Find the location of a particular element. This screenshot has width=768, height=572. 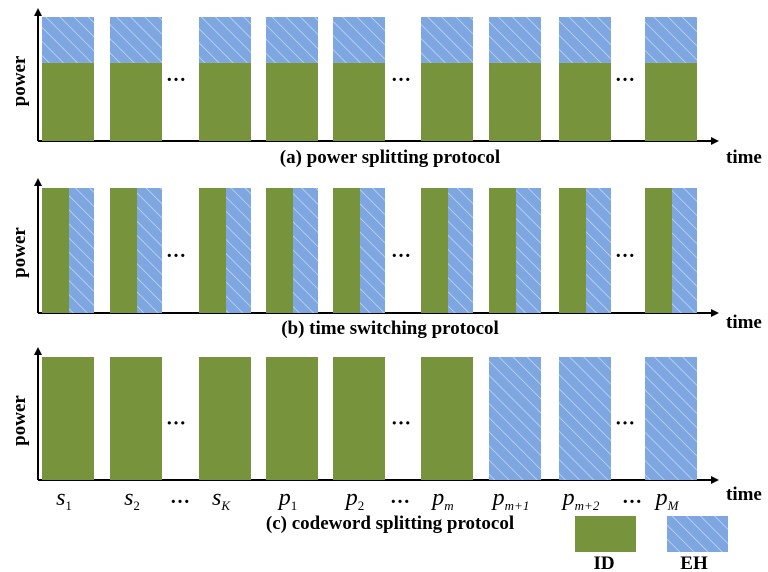

x-axis-arrow-a is located at coordinates (715, 141).